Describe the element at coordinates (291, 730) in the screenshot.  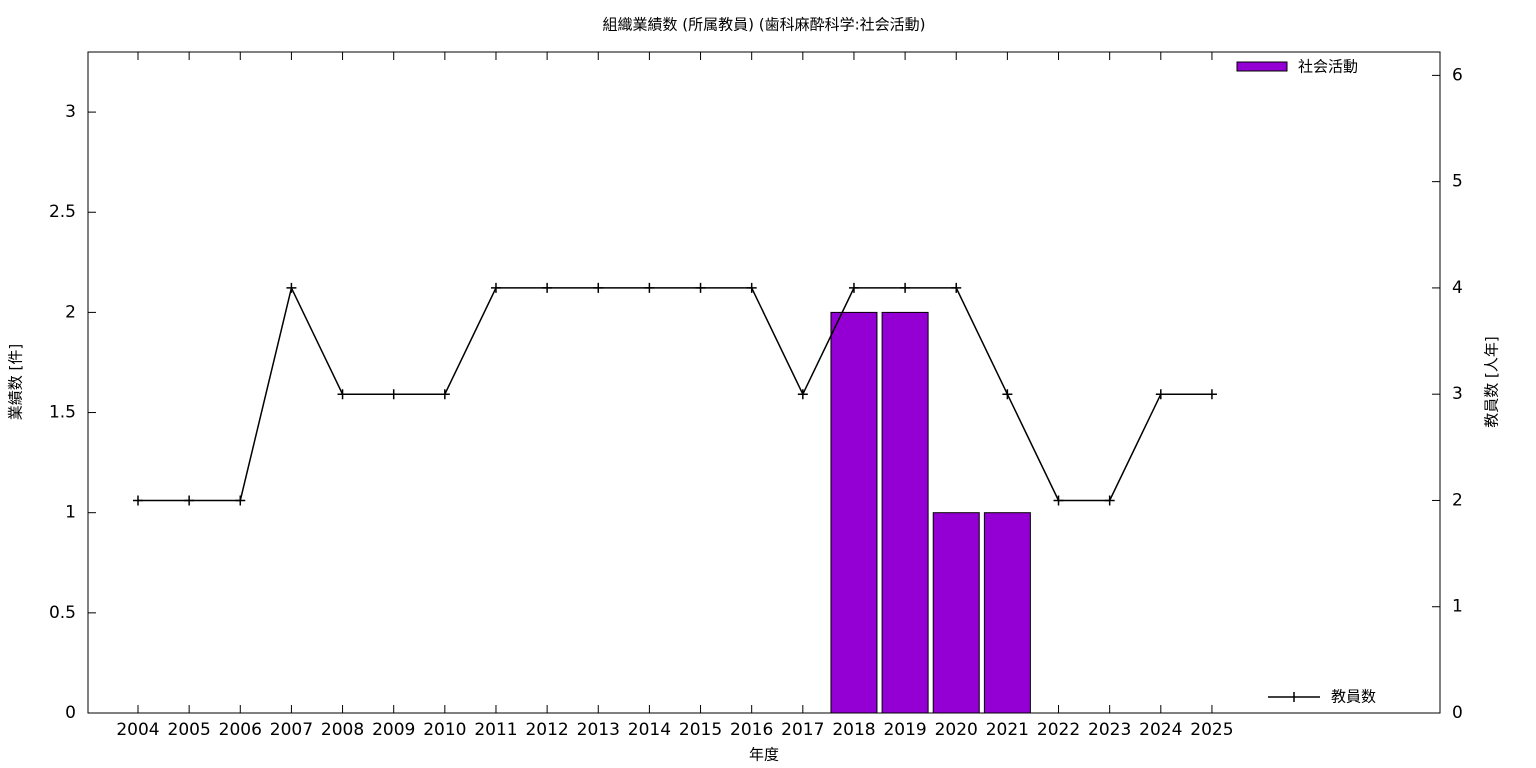
I see `x-tick-label: 2007` at that location.